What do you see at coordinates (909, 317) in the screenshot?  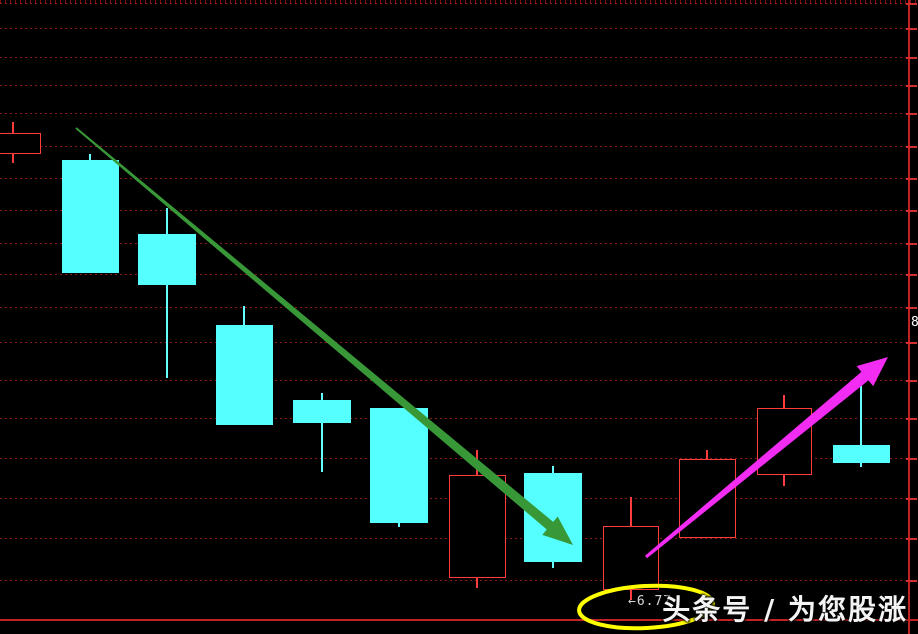 I see `right-axis-line` at bounding box center [909, 317].